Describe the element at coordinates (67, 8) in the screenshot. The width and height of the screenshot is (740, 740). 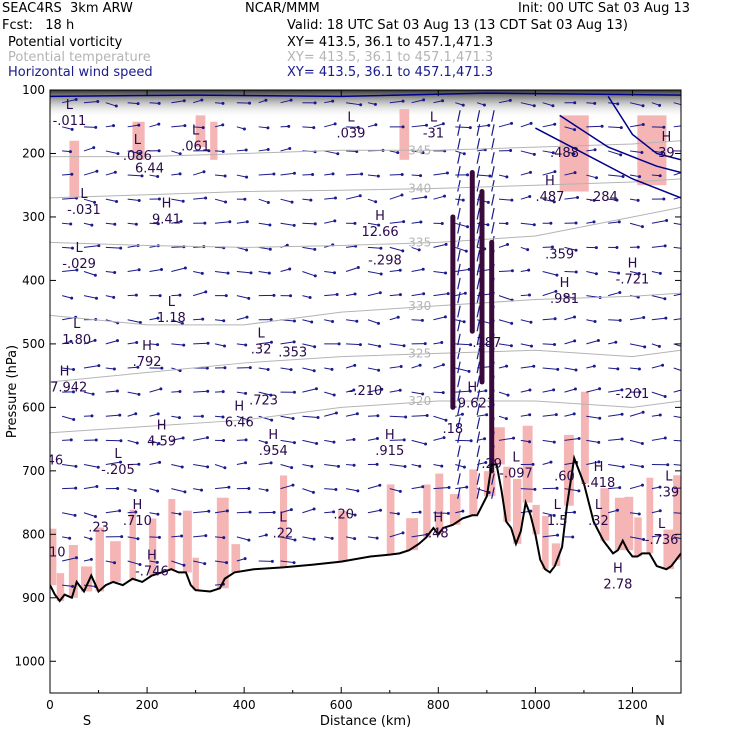
I see `model-title: SEAC4RS 3km ARW` at that location.